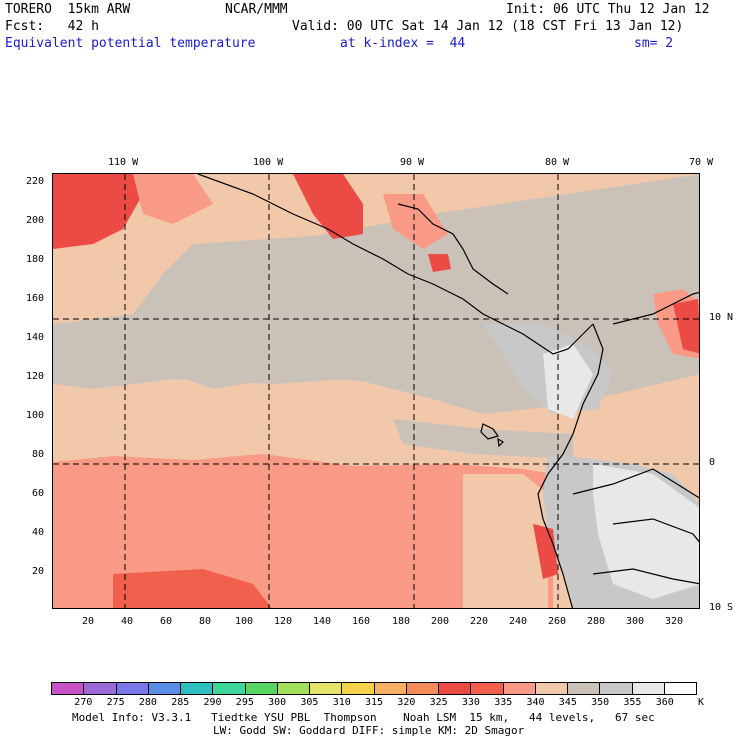 The image size is (740, 740). I want to click on x-label: 320, so click(674, 621).